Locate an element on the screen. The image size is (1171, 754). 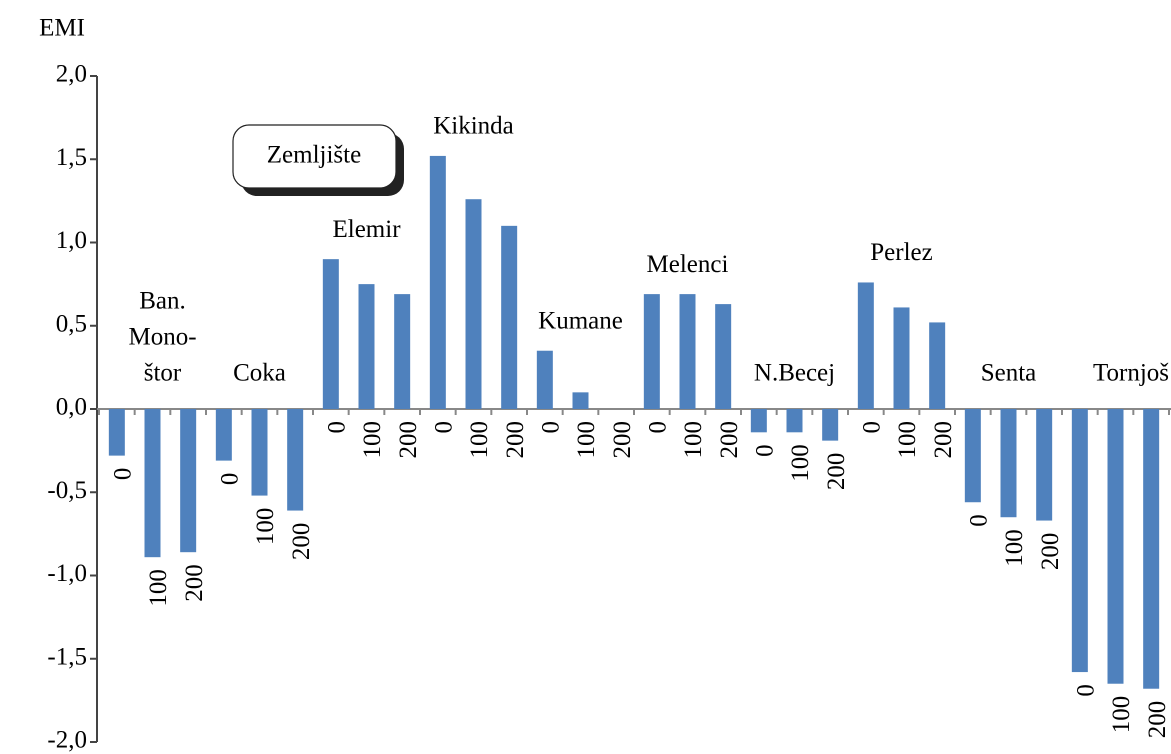
group-label: Melenci is located at coordinates (688, 264).